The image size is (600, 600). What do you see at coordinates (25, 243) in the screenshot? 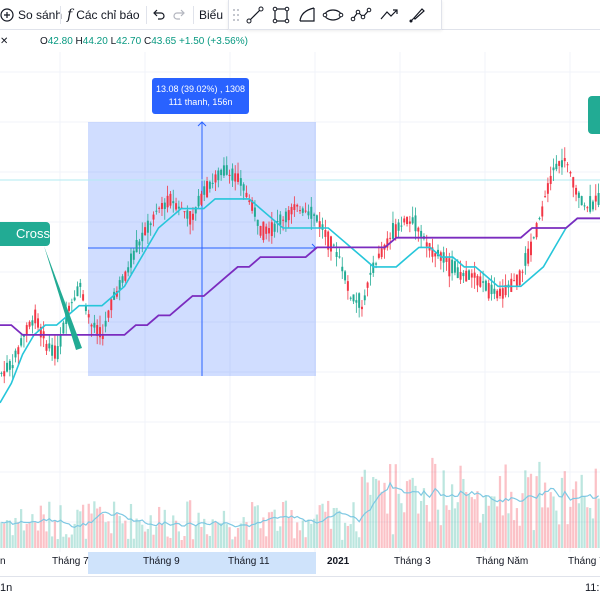
I see `cross-annotation: Cross 1` at bounding box center [25, 243].